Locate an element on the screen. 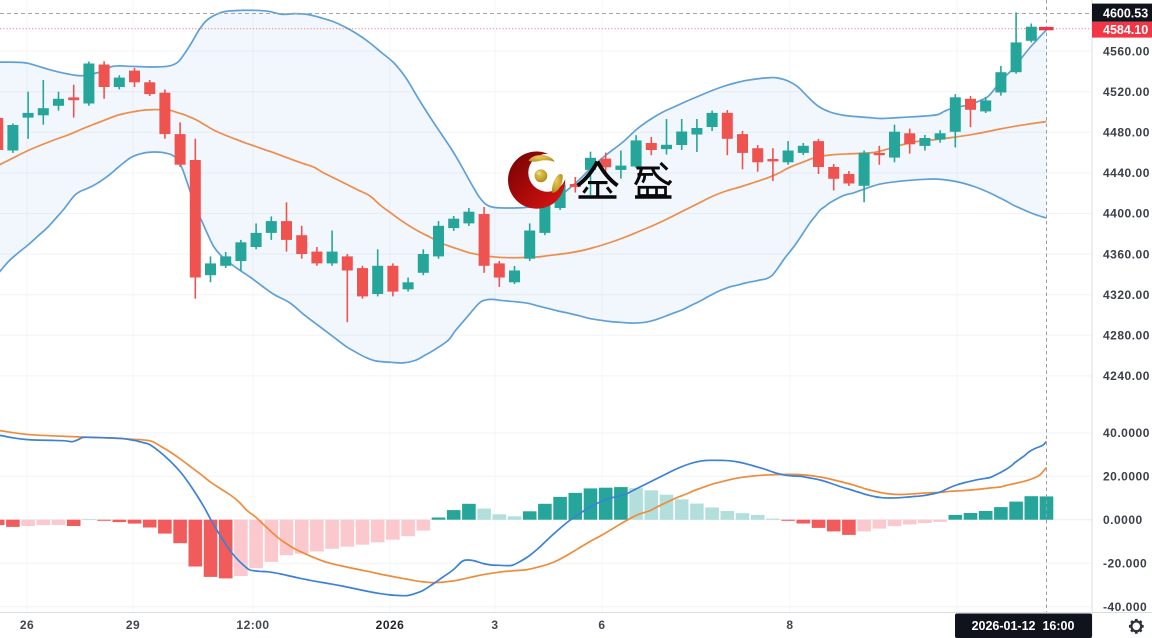 Image resolution: width=1152 pixels, height=638 pixels. svg-text: 2026-01-12 16:00 is located at coordinates (1023, 626).